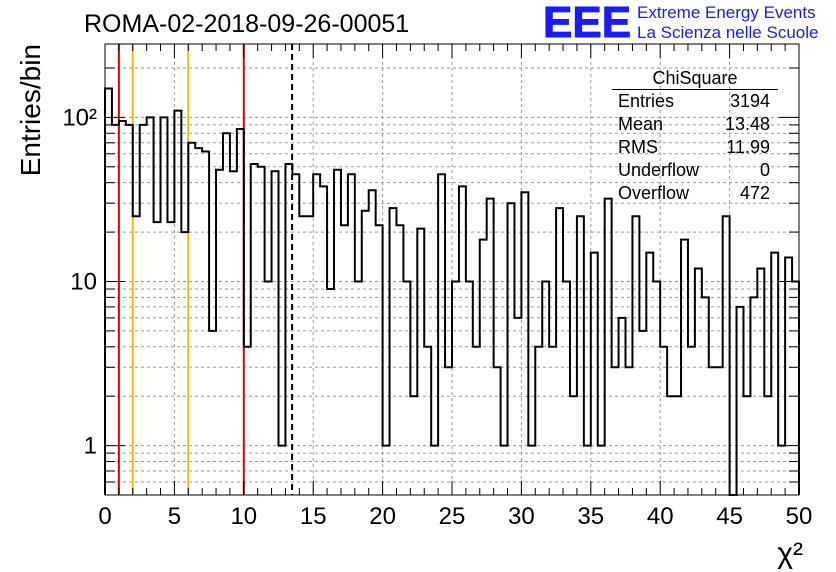 This screenshot has width=836, height=572. What do you see at coordinates (30, 110) in the screenshot?
I see `y-axis-label: Entries/bin` at bounding box center [30, 110].